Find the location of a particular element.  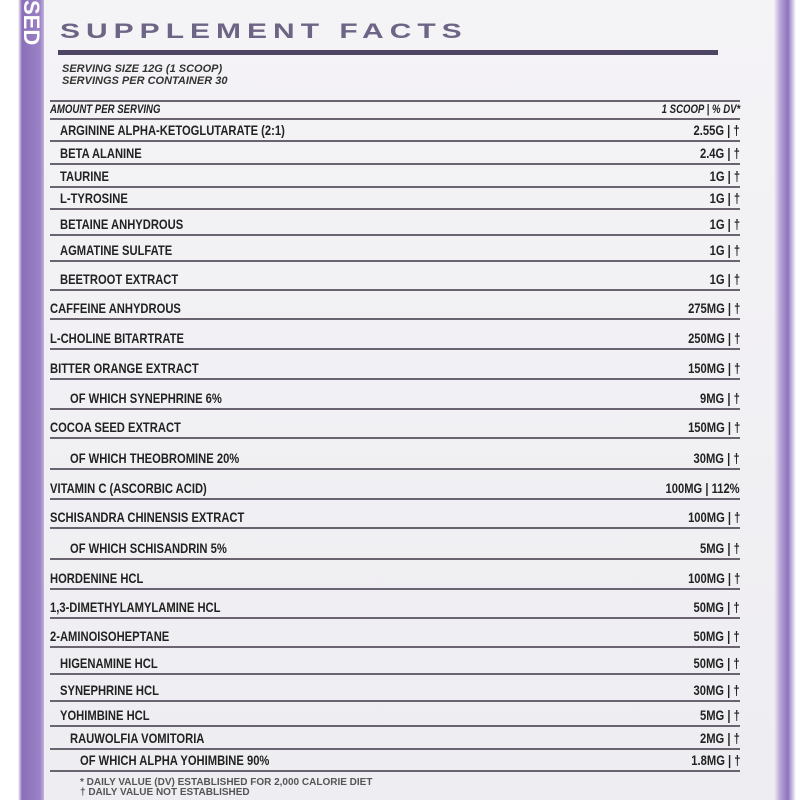

ingredient-name: OF WHICH ALPHA YOHIMBINE 90% is located at coordinates (175, 760).